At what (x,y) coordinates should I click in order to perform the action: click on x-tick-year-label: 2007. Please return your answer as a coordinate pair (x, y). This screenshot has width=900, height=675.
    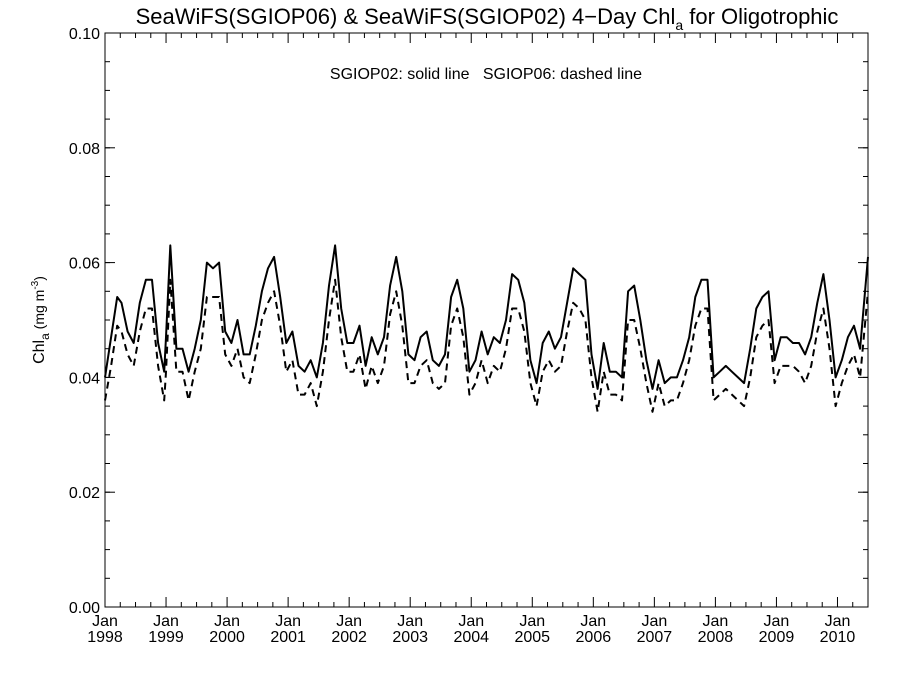
    Looking at the image, I should click on (655, 637).